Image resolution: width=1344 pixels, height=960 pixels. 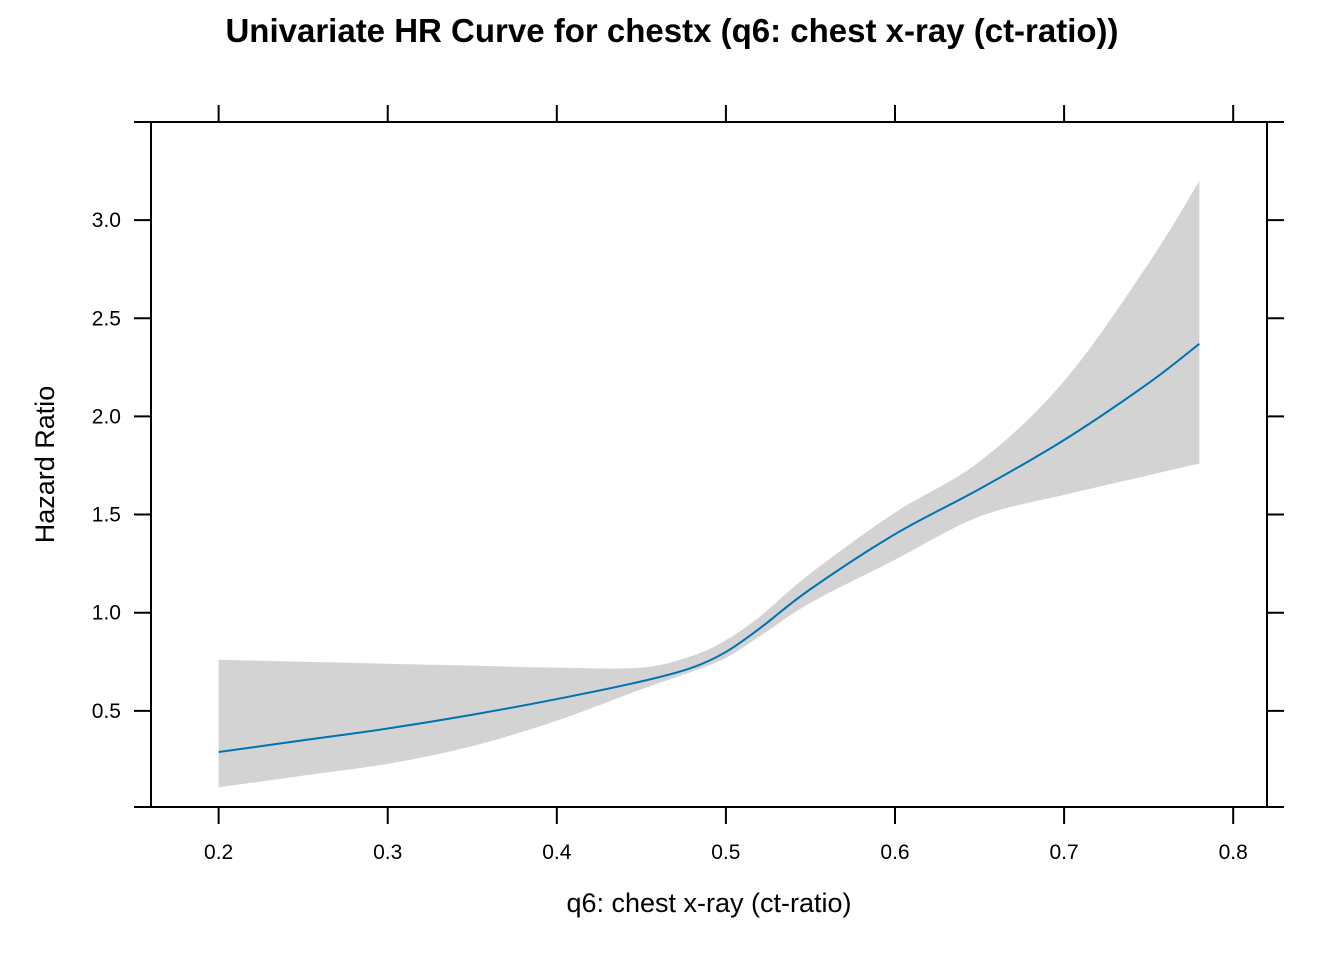 I want to click on x-tick-label: 0.5, so click(x=725, y=852).